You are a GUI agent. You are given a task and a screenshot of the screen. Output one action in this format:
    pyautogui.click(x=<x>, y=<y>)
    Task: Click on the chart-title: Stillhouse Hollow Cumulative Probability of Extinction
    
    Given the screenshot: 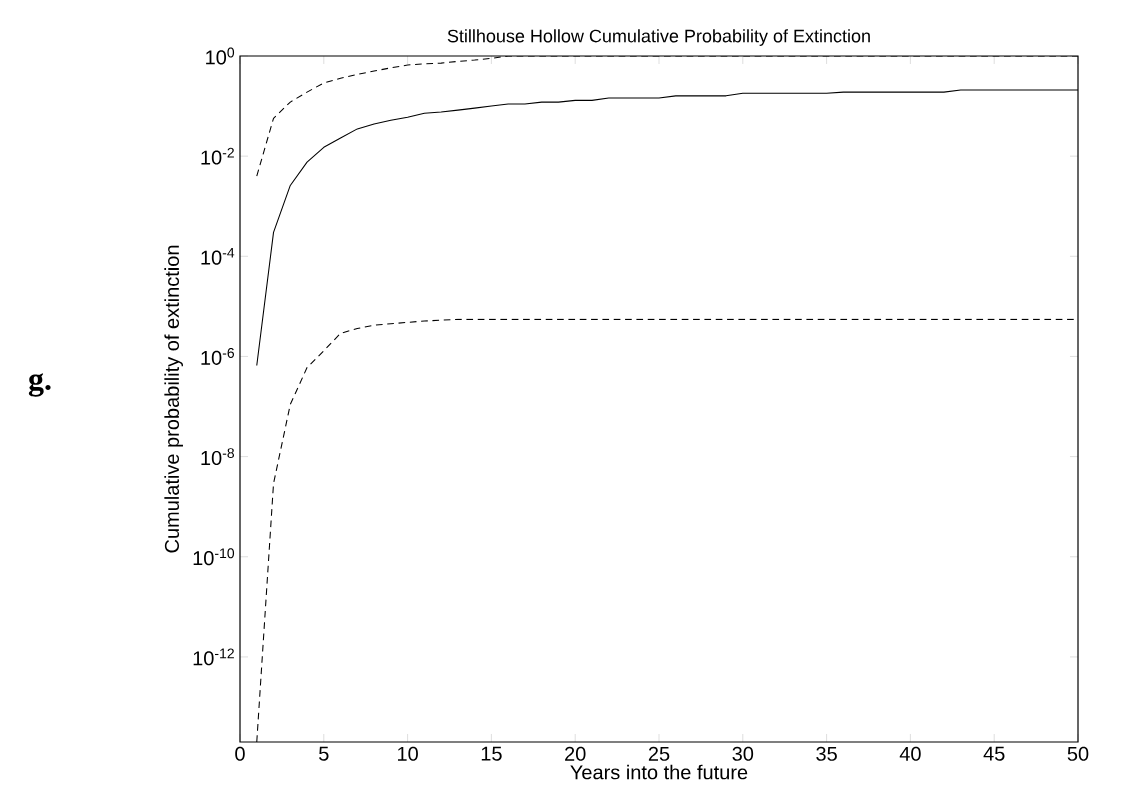 What is the action you would take?
    pyautogui.click(x=658, y=37)
    